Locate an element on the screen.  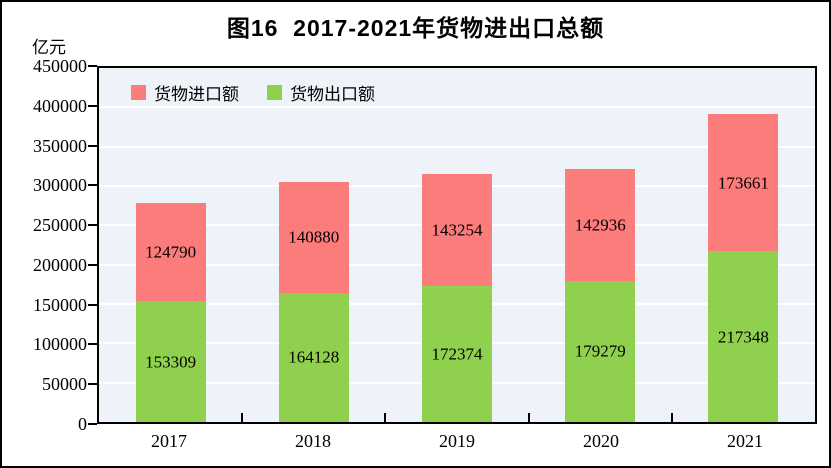
exports-legend-swatch-icon is located at coordinates (274, 92).